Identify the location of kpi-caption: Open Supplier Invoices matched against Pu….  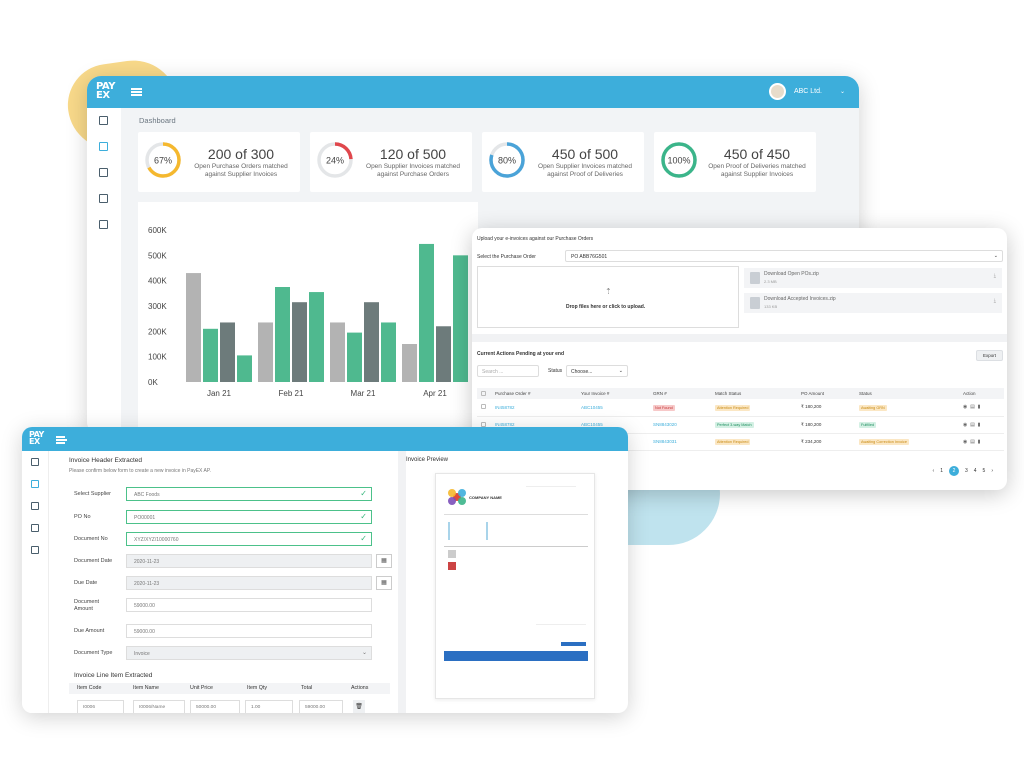
(413, 170).